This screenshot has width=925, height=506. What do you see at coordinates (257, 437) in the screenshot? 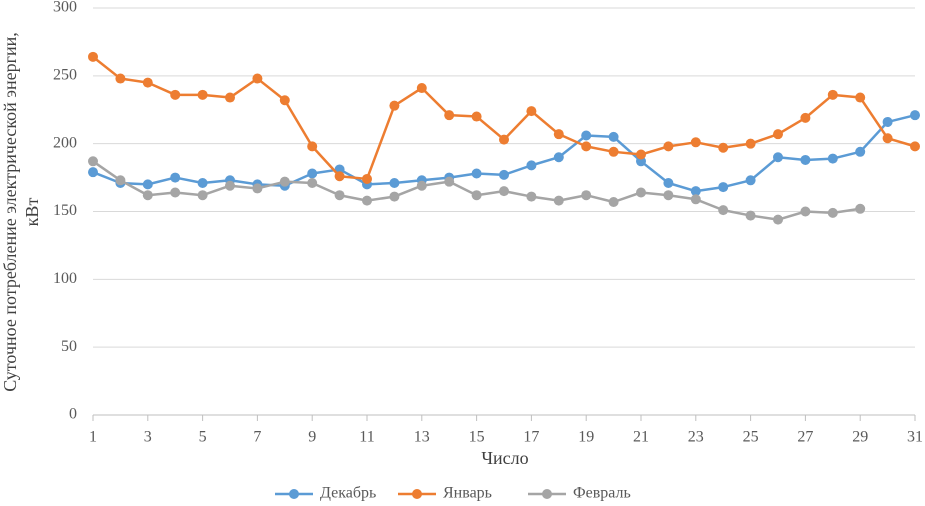
I see `x-tick-label: 7` at bounding box center [257, 437].